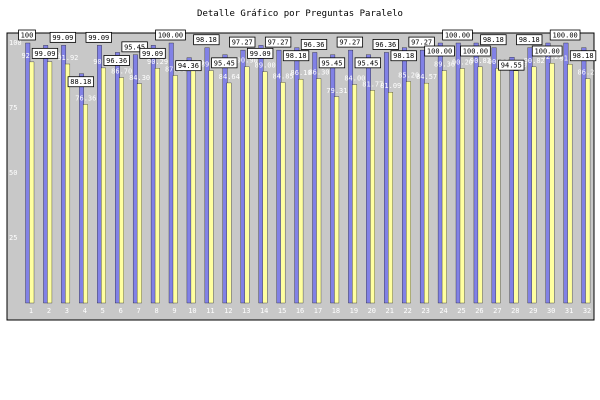  What do you see at coordinates (156, 311) in the screenshot?
I see `x-tick-label: 8` at bounding box center [156, 311].